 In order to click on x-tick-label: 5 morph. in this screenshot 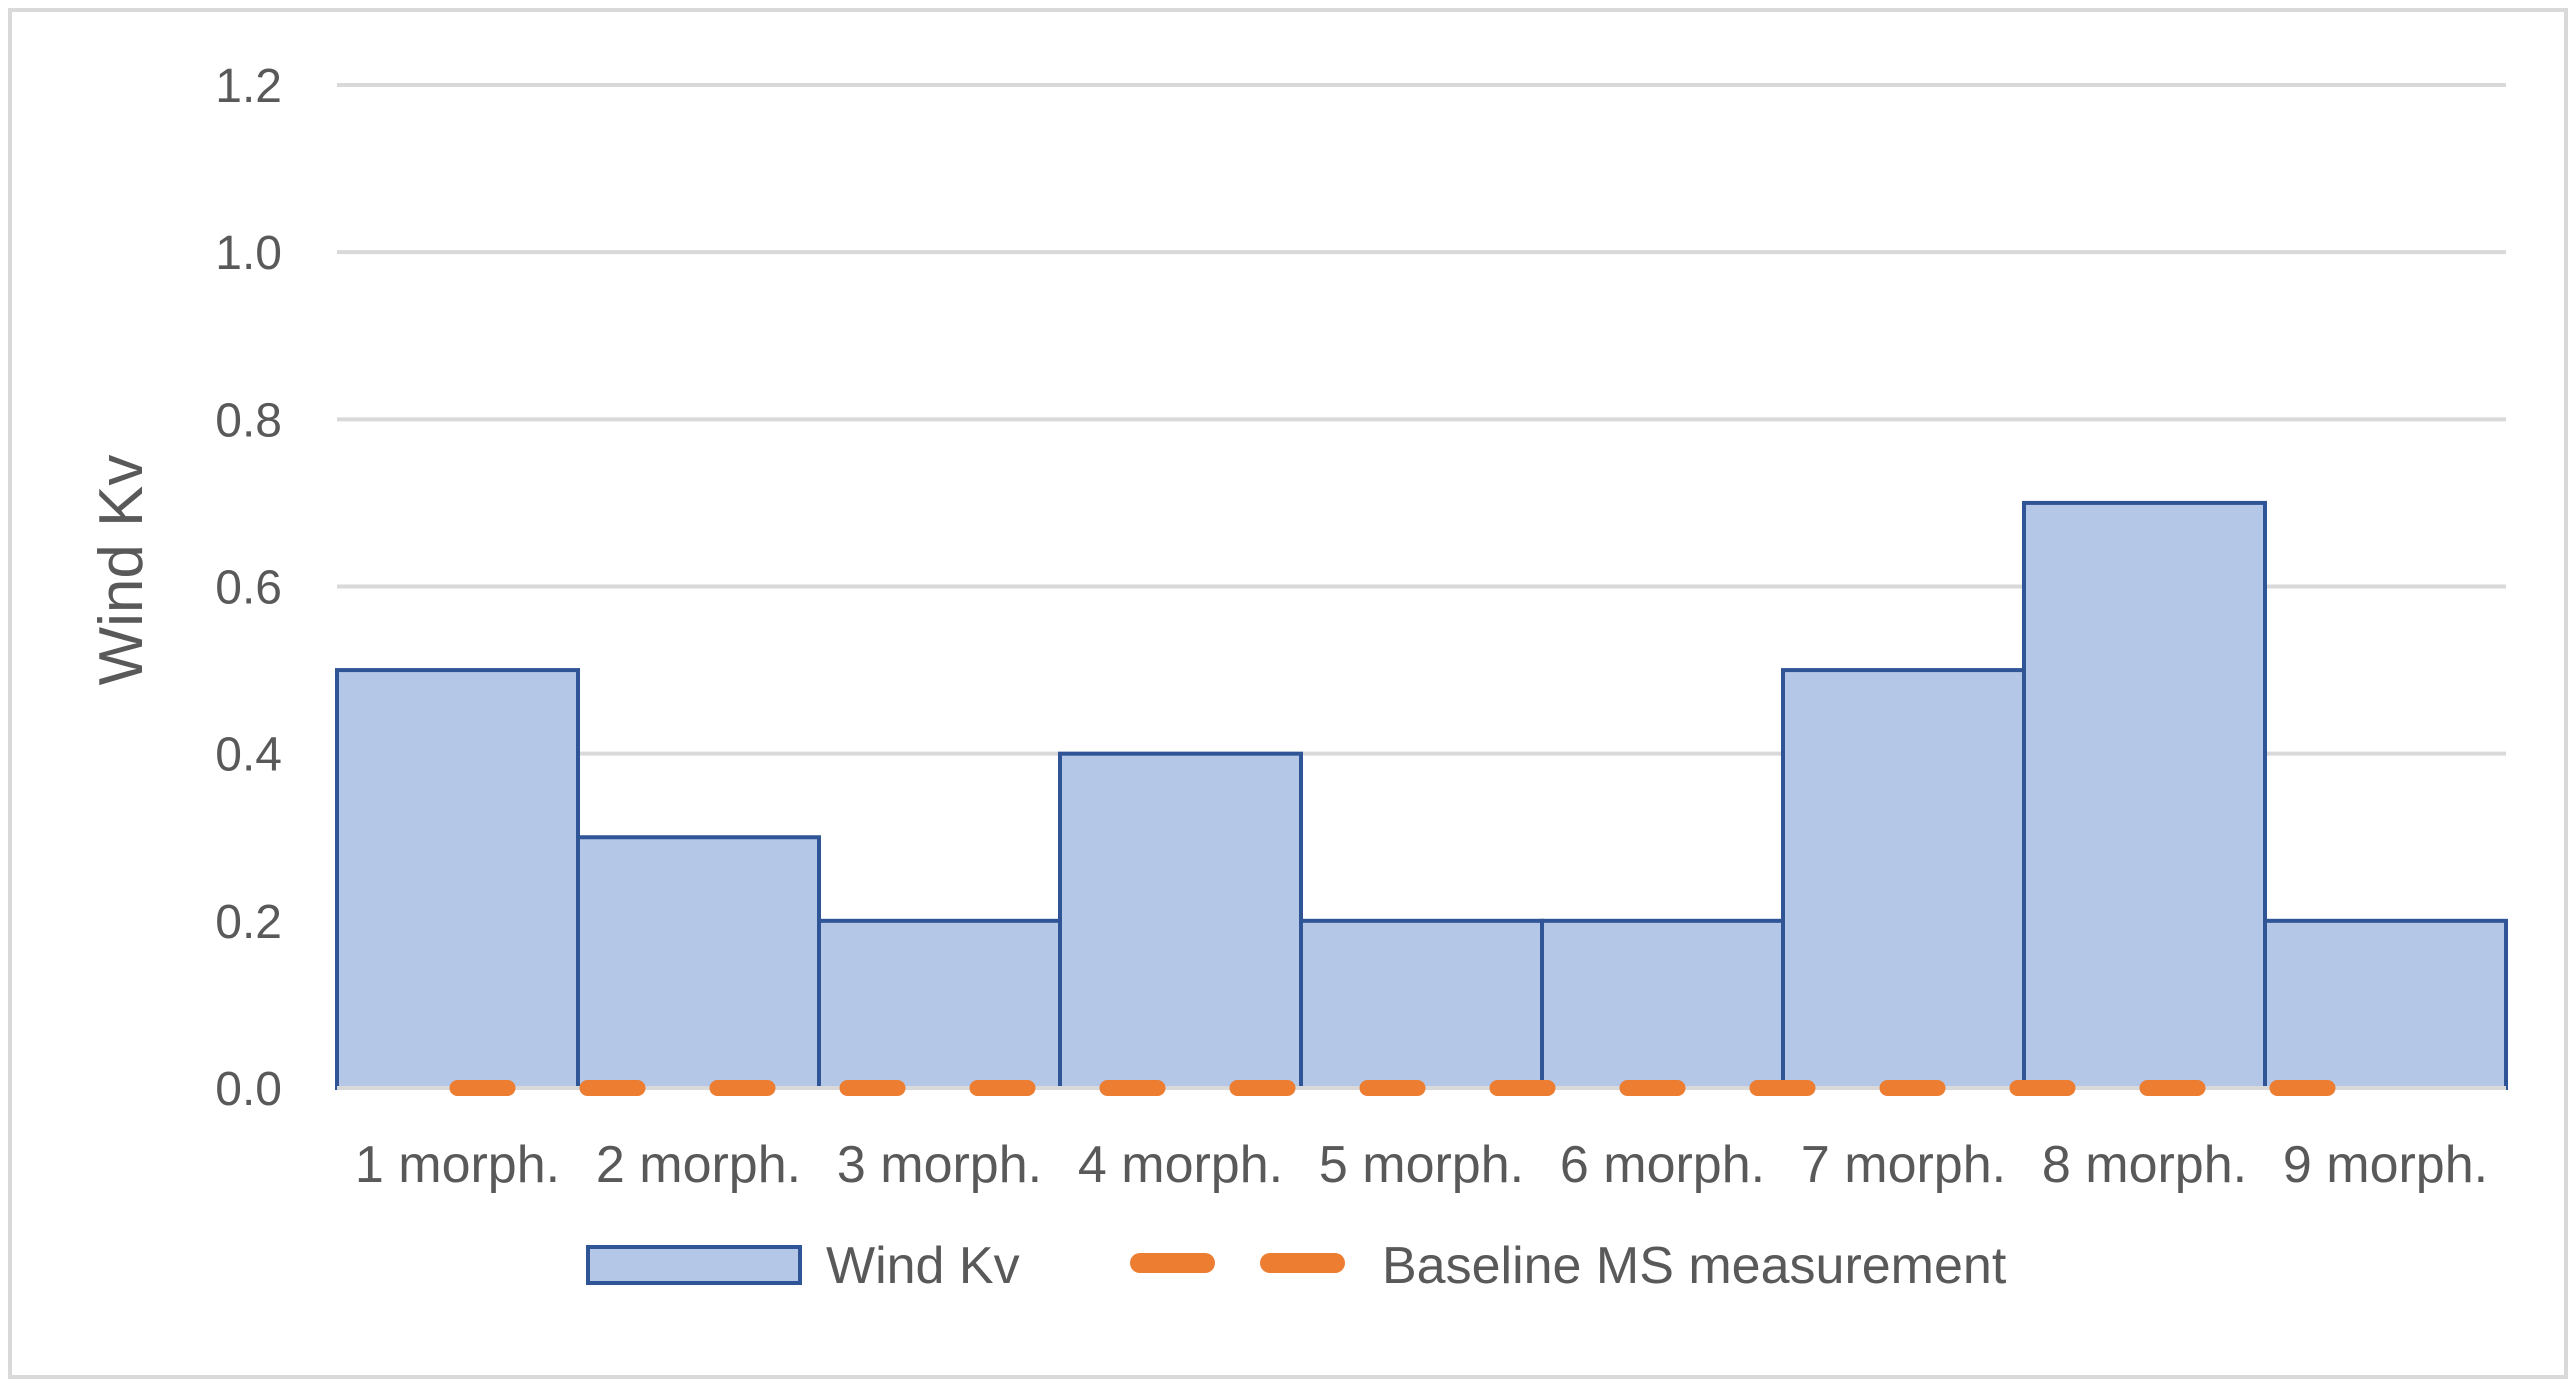, I will do `click(1421, 1165)`.